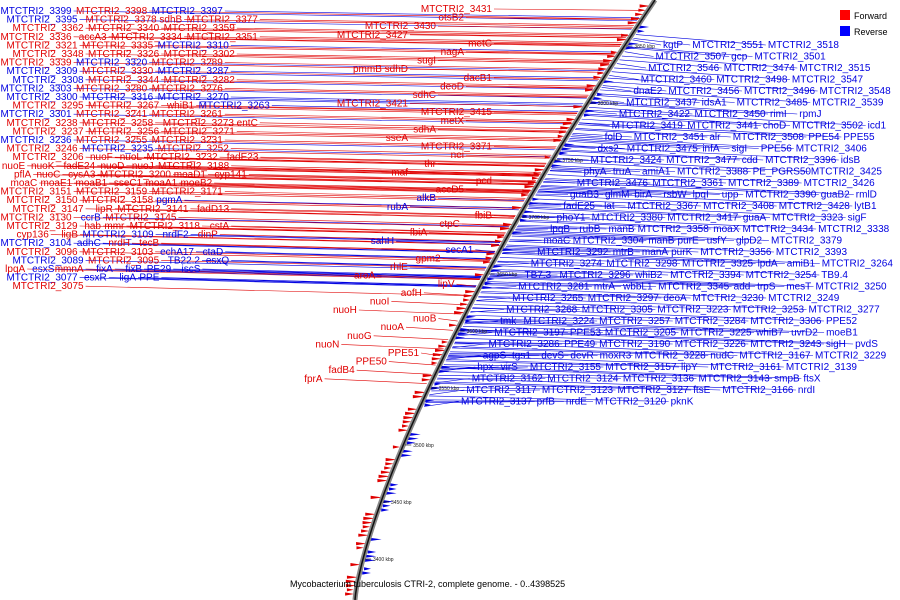 Image resolution: width=900 pixels, height=600 pixels. What do you see at coordinates (457, 9) in the screenshot?
I see `gene-label: MTCTRI2_3431` at bounding box center [457, 9].